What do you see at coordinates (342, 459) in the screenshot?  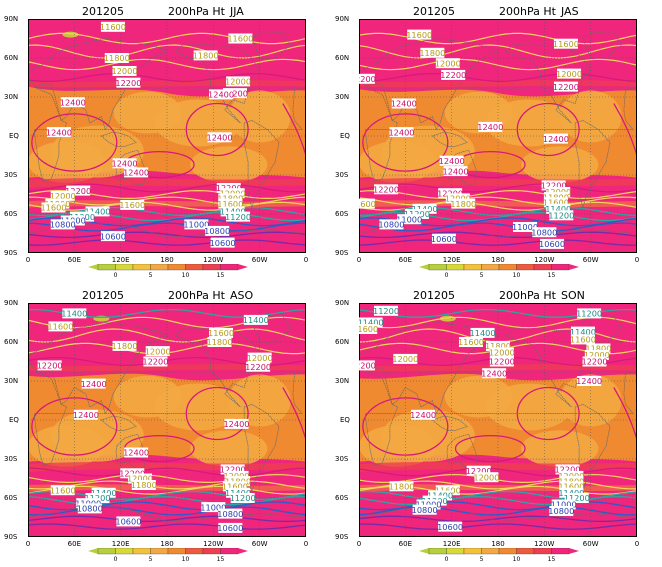 I see `lat-tick-label: 30S` at bounding box center [342, 459].